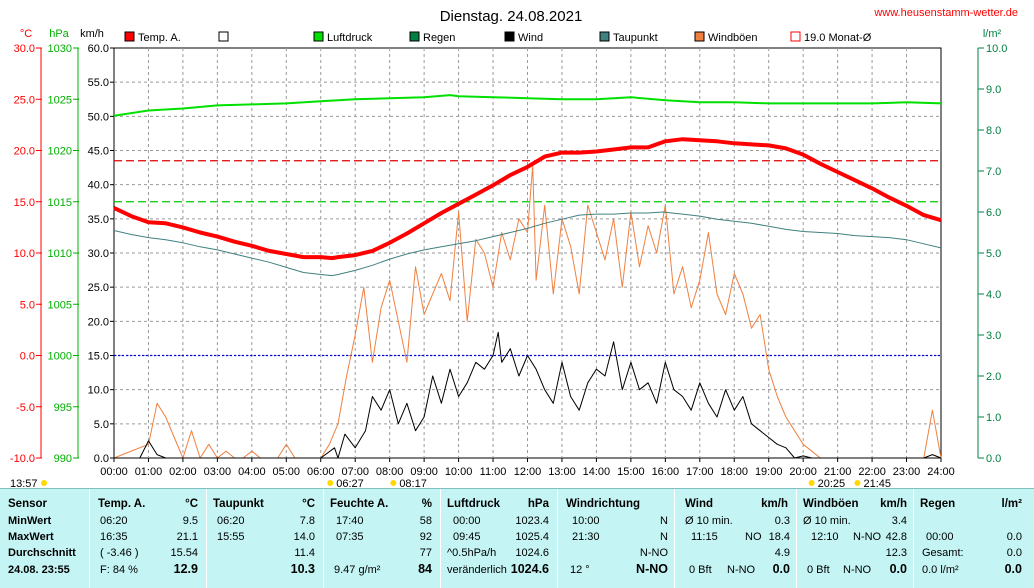 The image size is (1034, 588). I want to click on wind-min-label: Ø 10 min., so click(709, 521).